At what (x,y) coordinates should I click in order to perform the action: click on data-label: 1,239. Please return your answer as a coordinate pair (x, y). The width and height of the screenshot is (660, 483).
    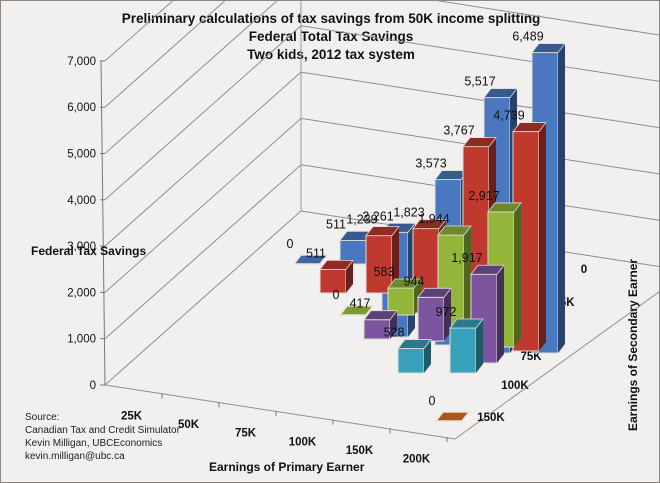
    Looking at the image, I should click on (361, 220).